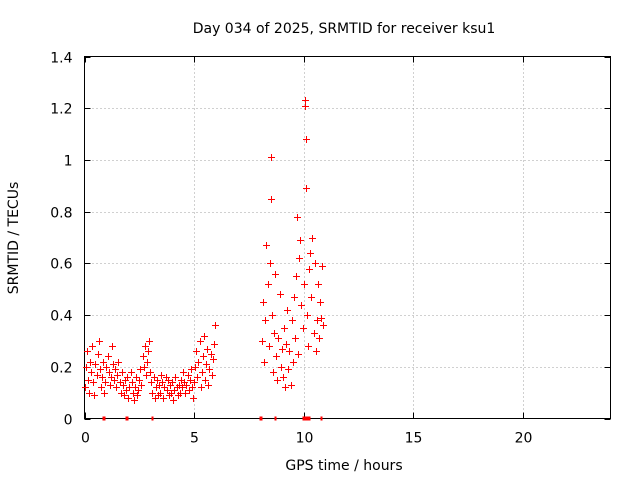  What do you see at coordinates (85, 439) in the screenshot?
I see `x-tick-label: 0` at bounding box center [85, 439].